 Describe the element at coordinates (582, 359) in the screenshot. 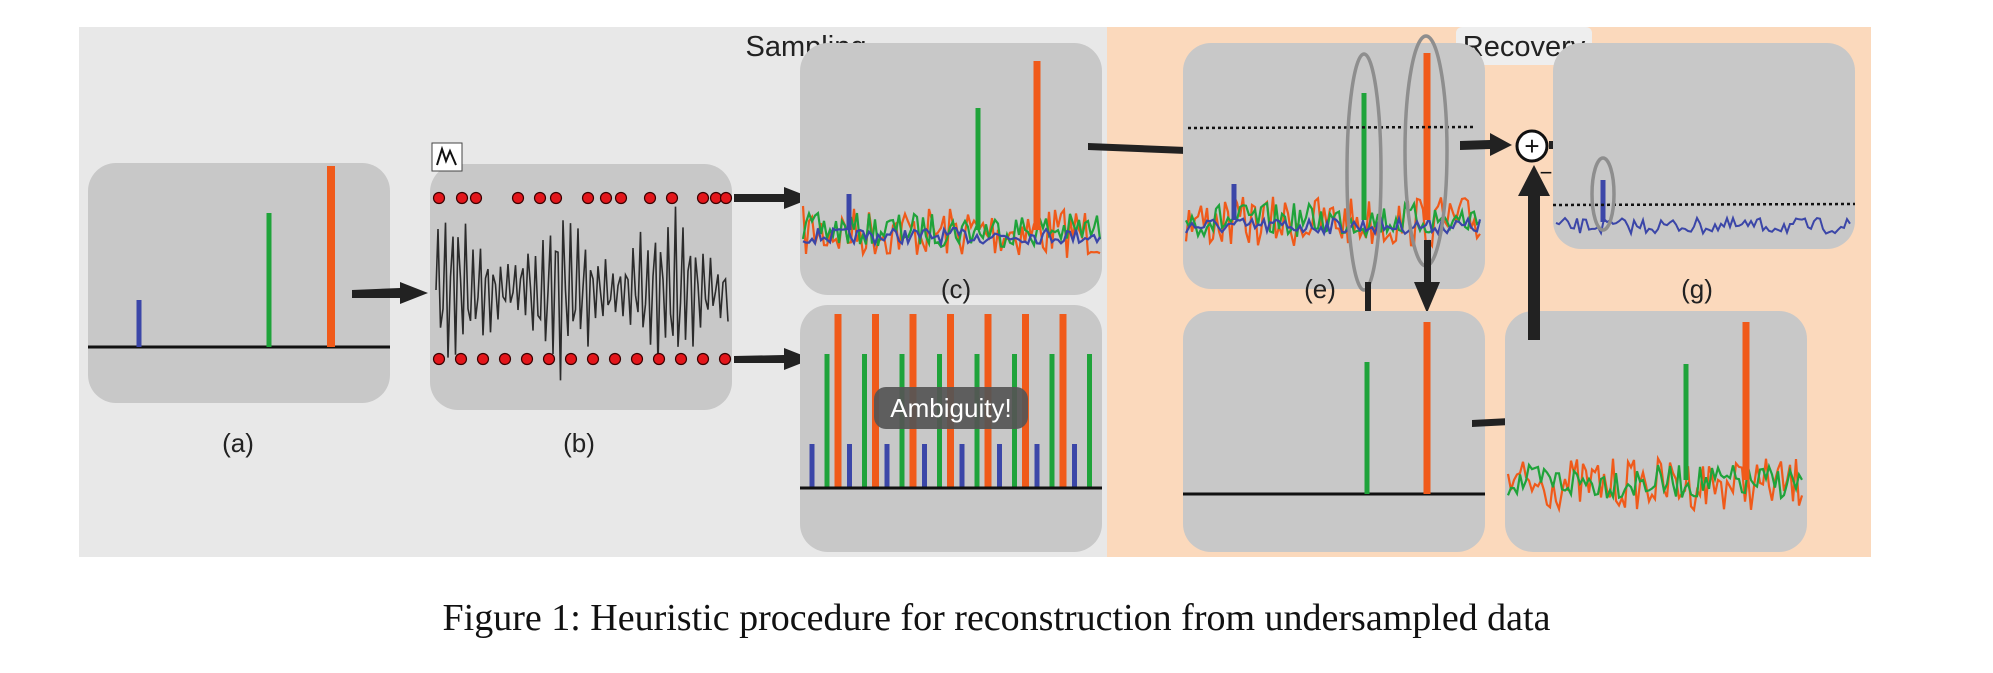

I see `panel-b-bottom-samples` at that location.